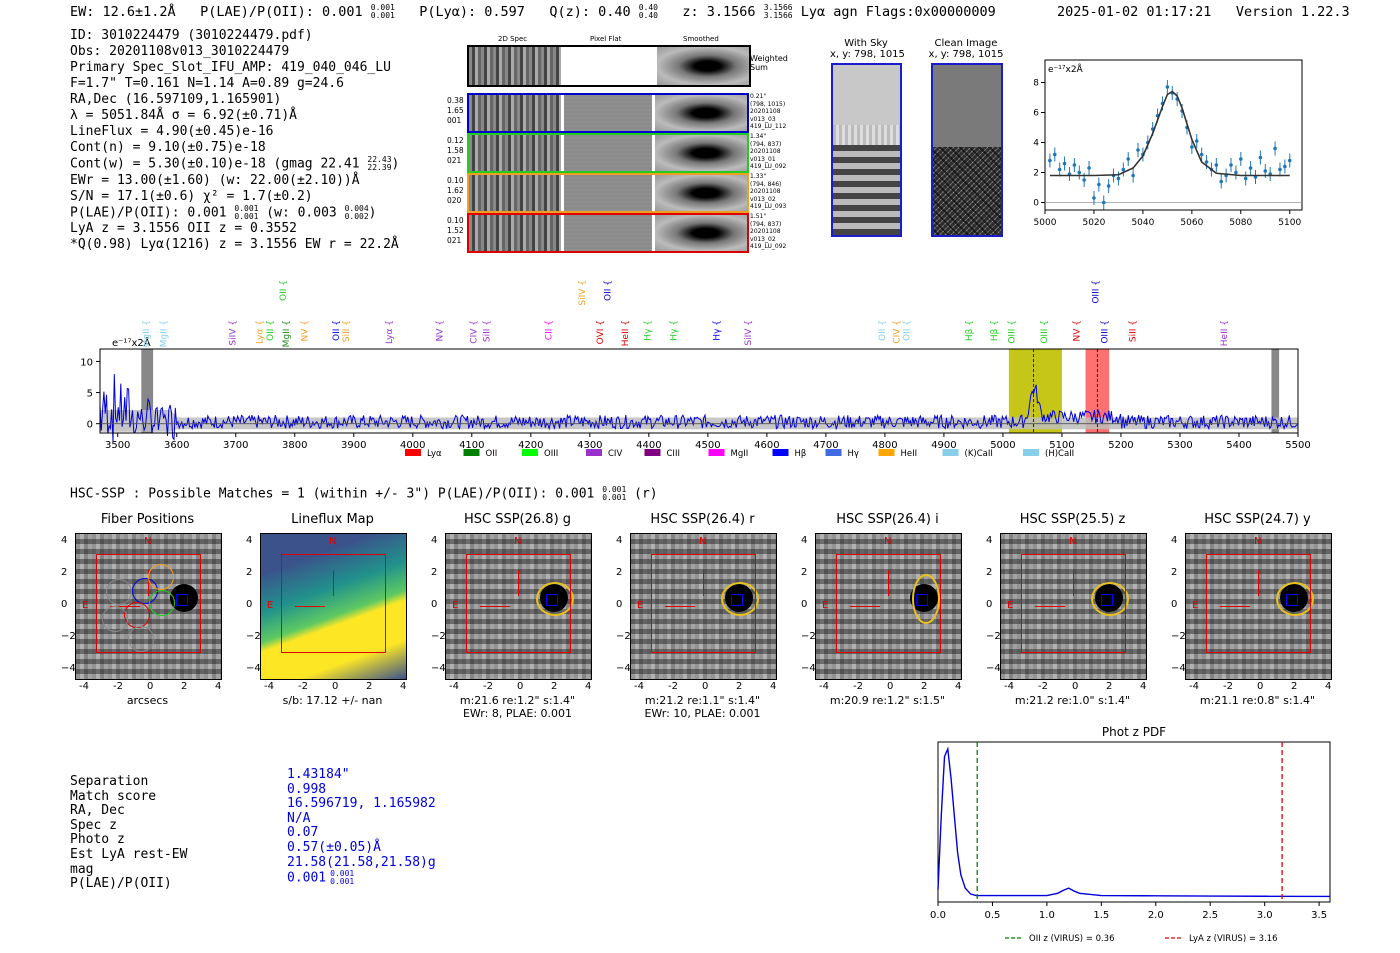 Image resolution: width=1400 pixels, height=953 pixels. I want to click on spectrum-xtick-label: 4900, so click(943, 445).